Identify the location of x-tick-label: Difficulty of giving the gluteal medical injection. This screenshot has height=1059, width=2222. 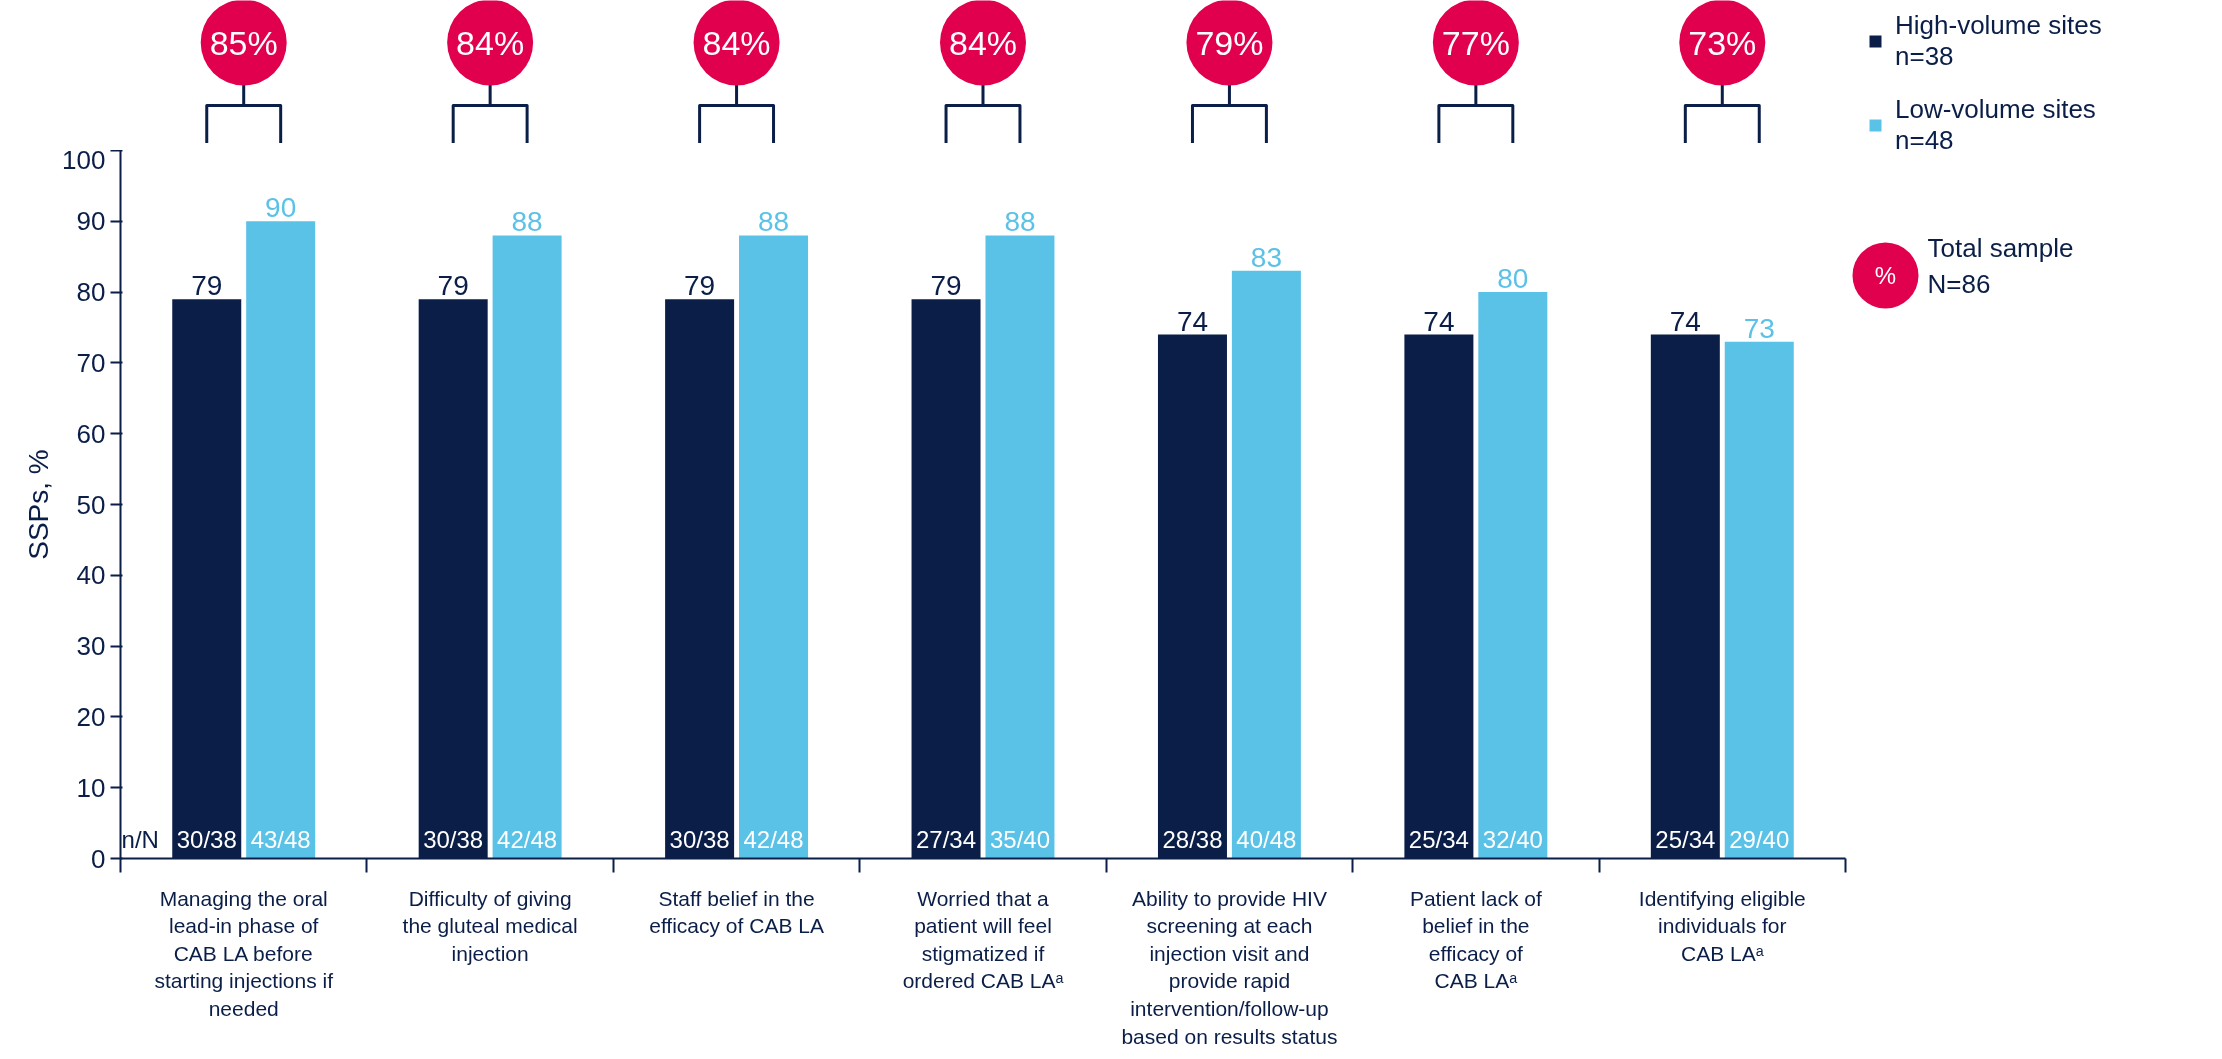
(490, 925).